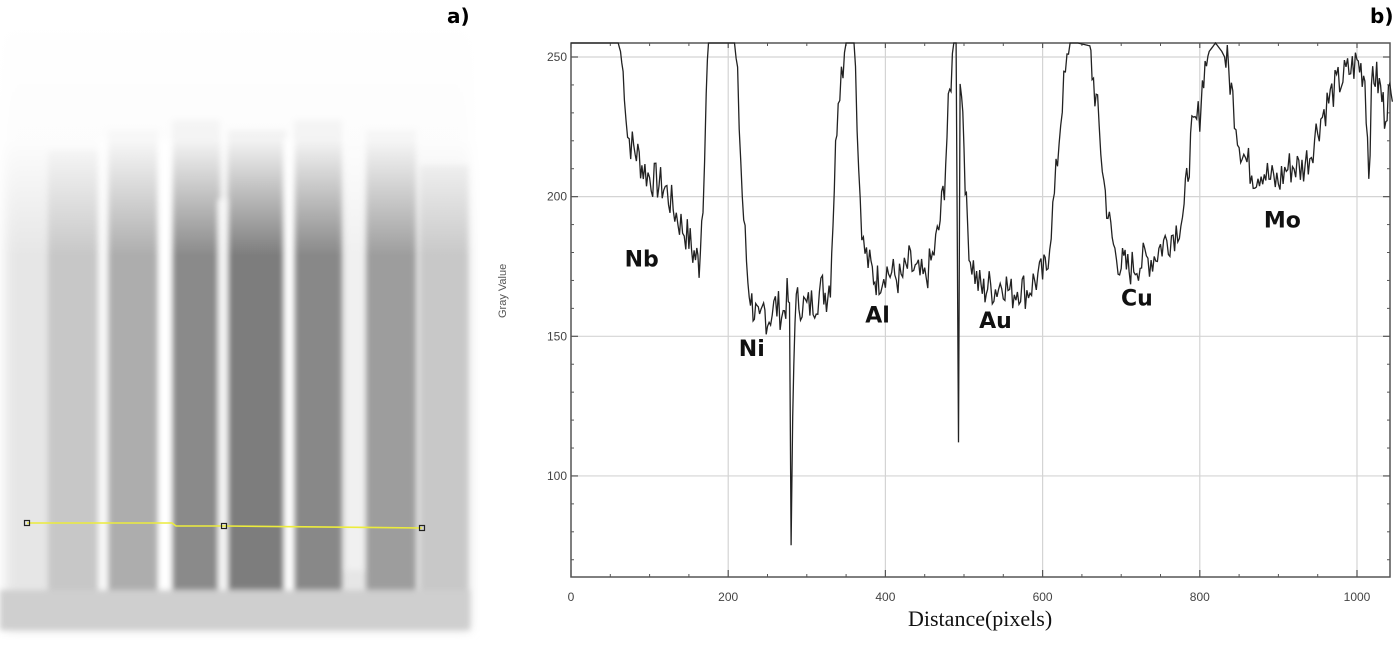  I want to click on profile-selection-line, so click(225, 525).